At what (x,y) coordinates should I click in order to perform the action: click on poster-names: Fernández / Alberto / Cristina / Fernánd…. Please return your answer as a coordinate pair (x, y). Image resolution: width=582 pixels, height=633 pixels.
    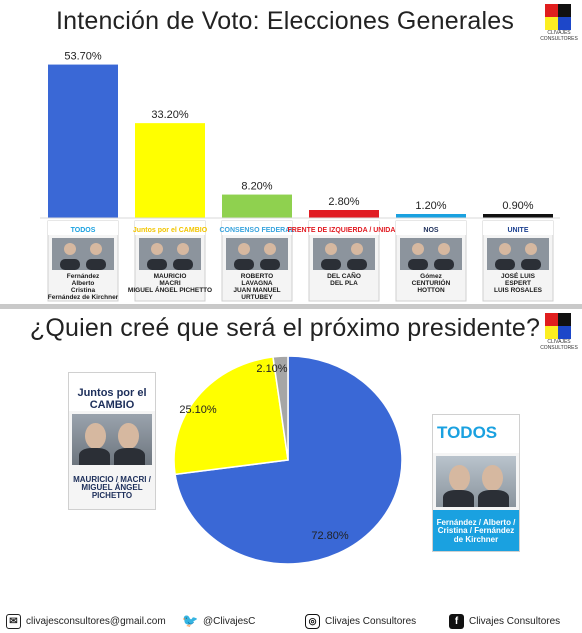
    Looking at the image, I should click on (476, 531).